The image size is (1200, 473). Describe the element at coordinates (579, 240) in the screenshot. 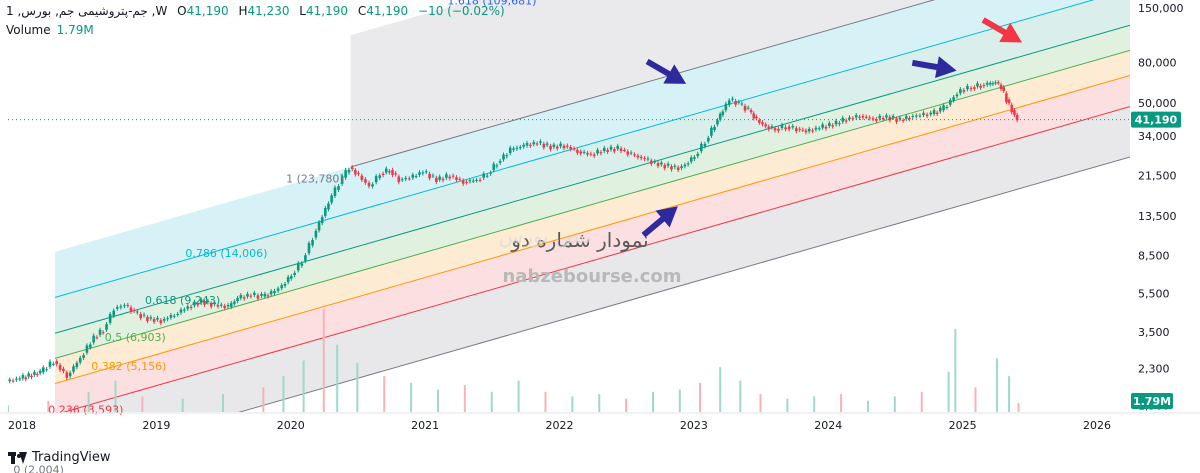

I see `watermark-title: نمودار شماره دو` at that location.